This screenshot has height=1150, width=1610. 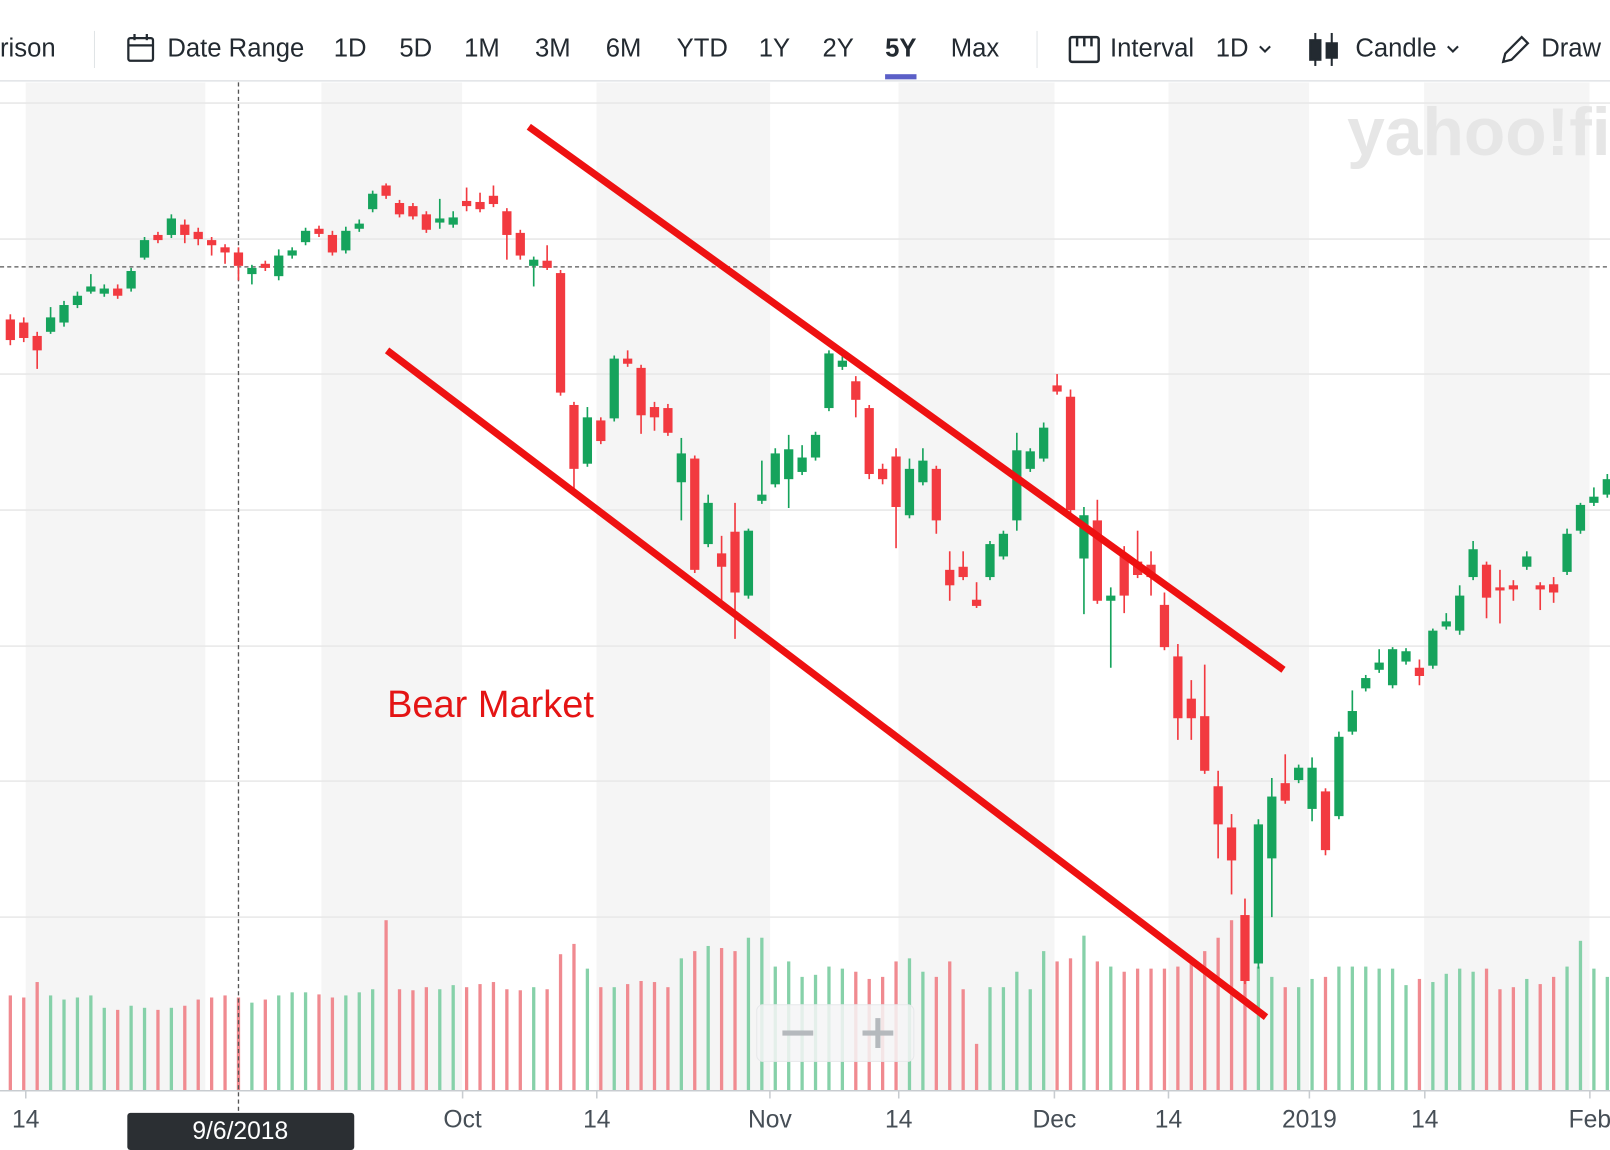 What do you see at coordinates (28, 48) in the screenshot?
I see `comparison: rison` at bounding box center [28, 48].